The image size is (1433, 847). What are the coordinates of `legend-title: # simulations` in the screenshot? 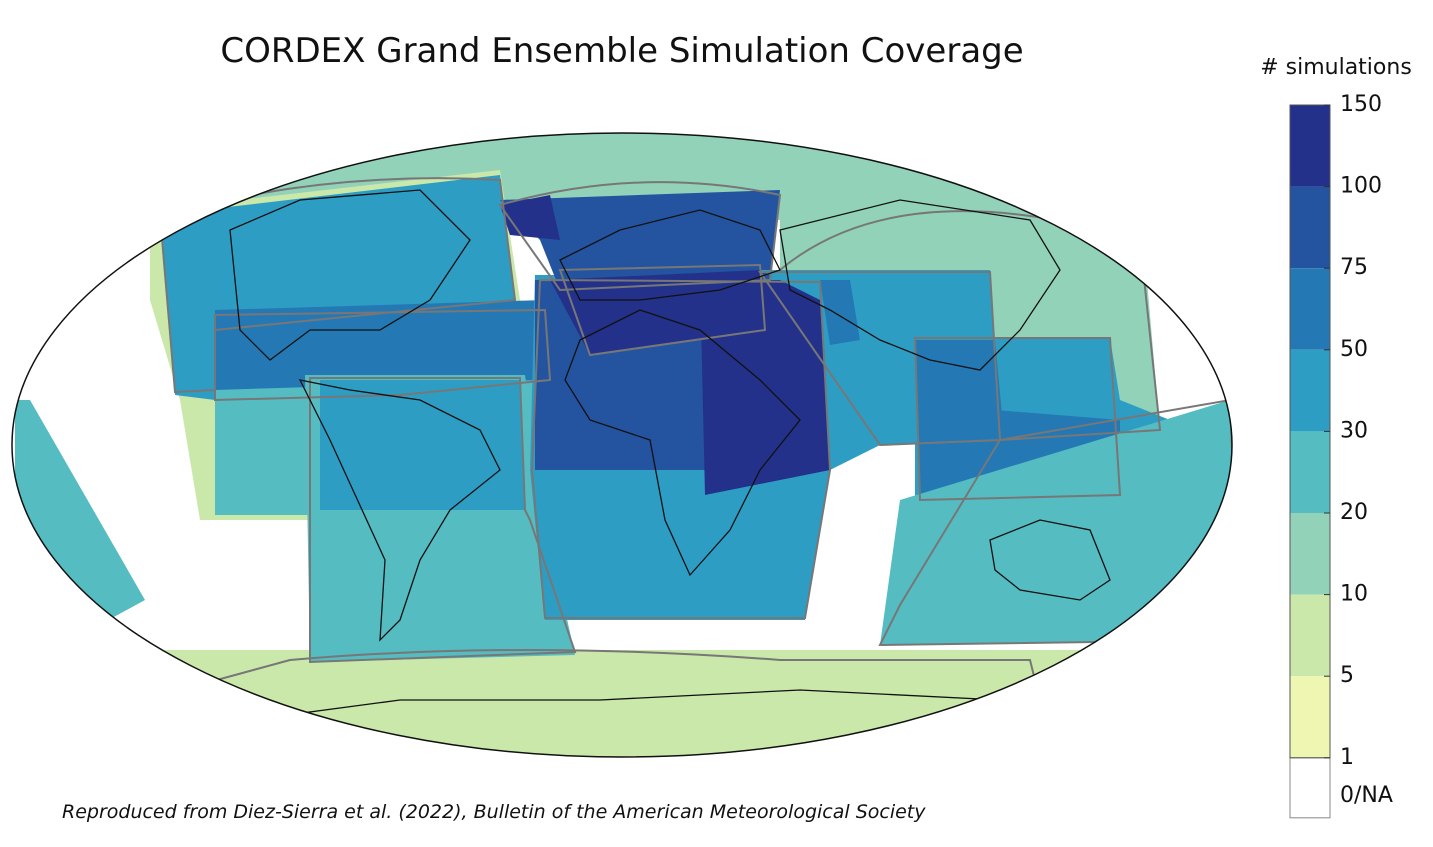 It's located at (1336, 67).